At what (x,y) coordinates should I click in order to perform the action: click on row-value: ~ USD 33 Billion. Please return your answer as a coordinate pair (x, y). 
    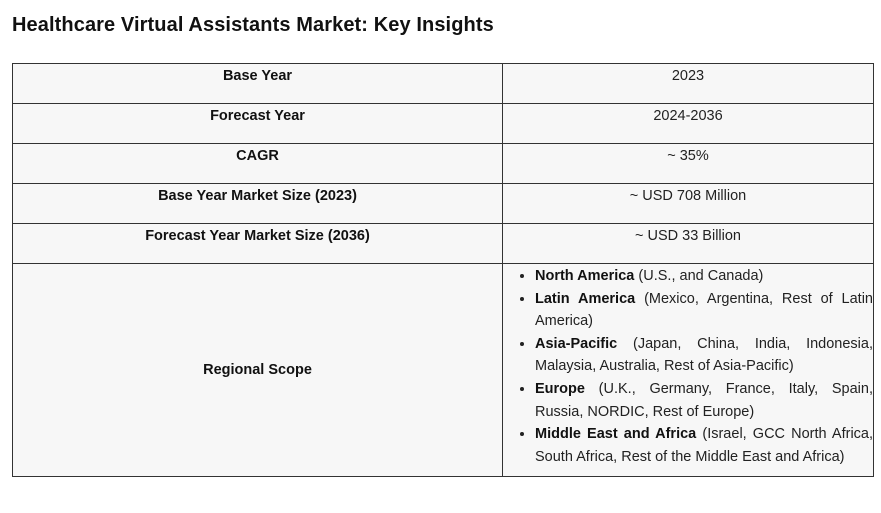
    Looking at the image, I should click on (688, 236).